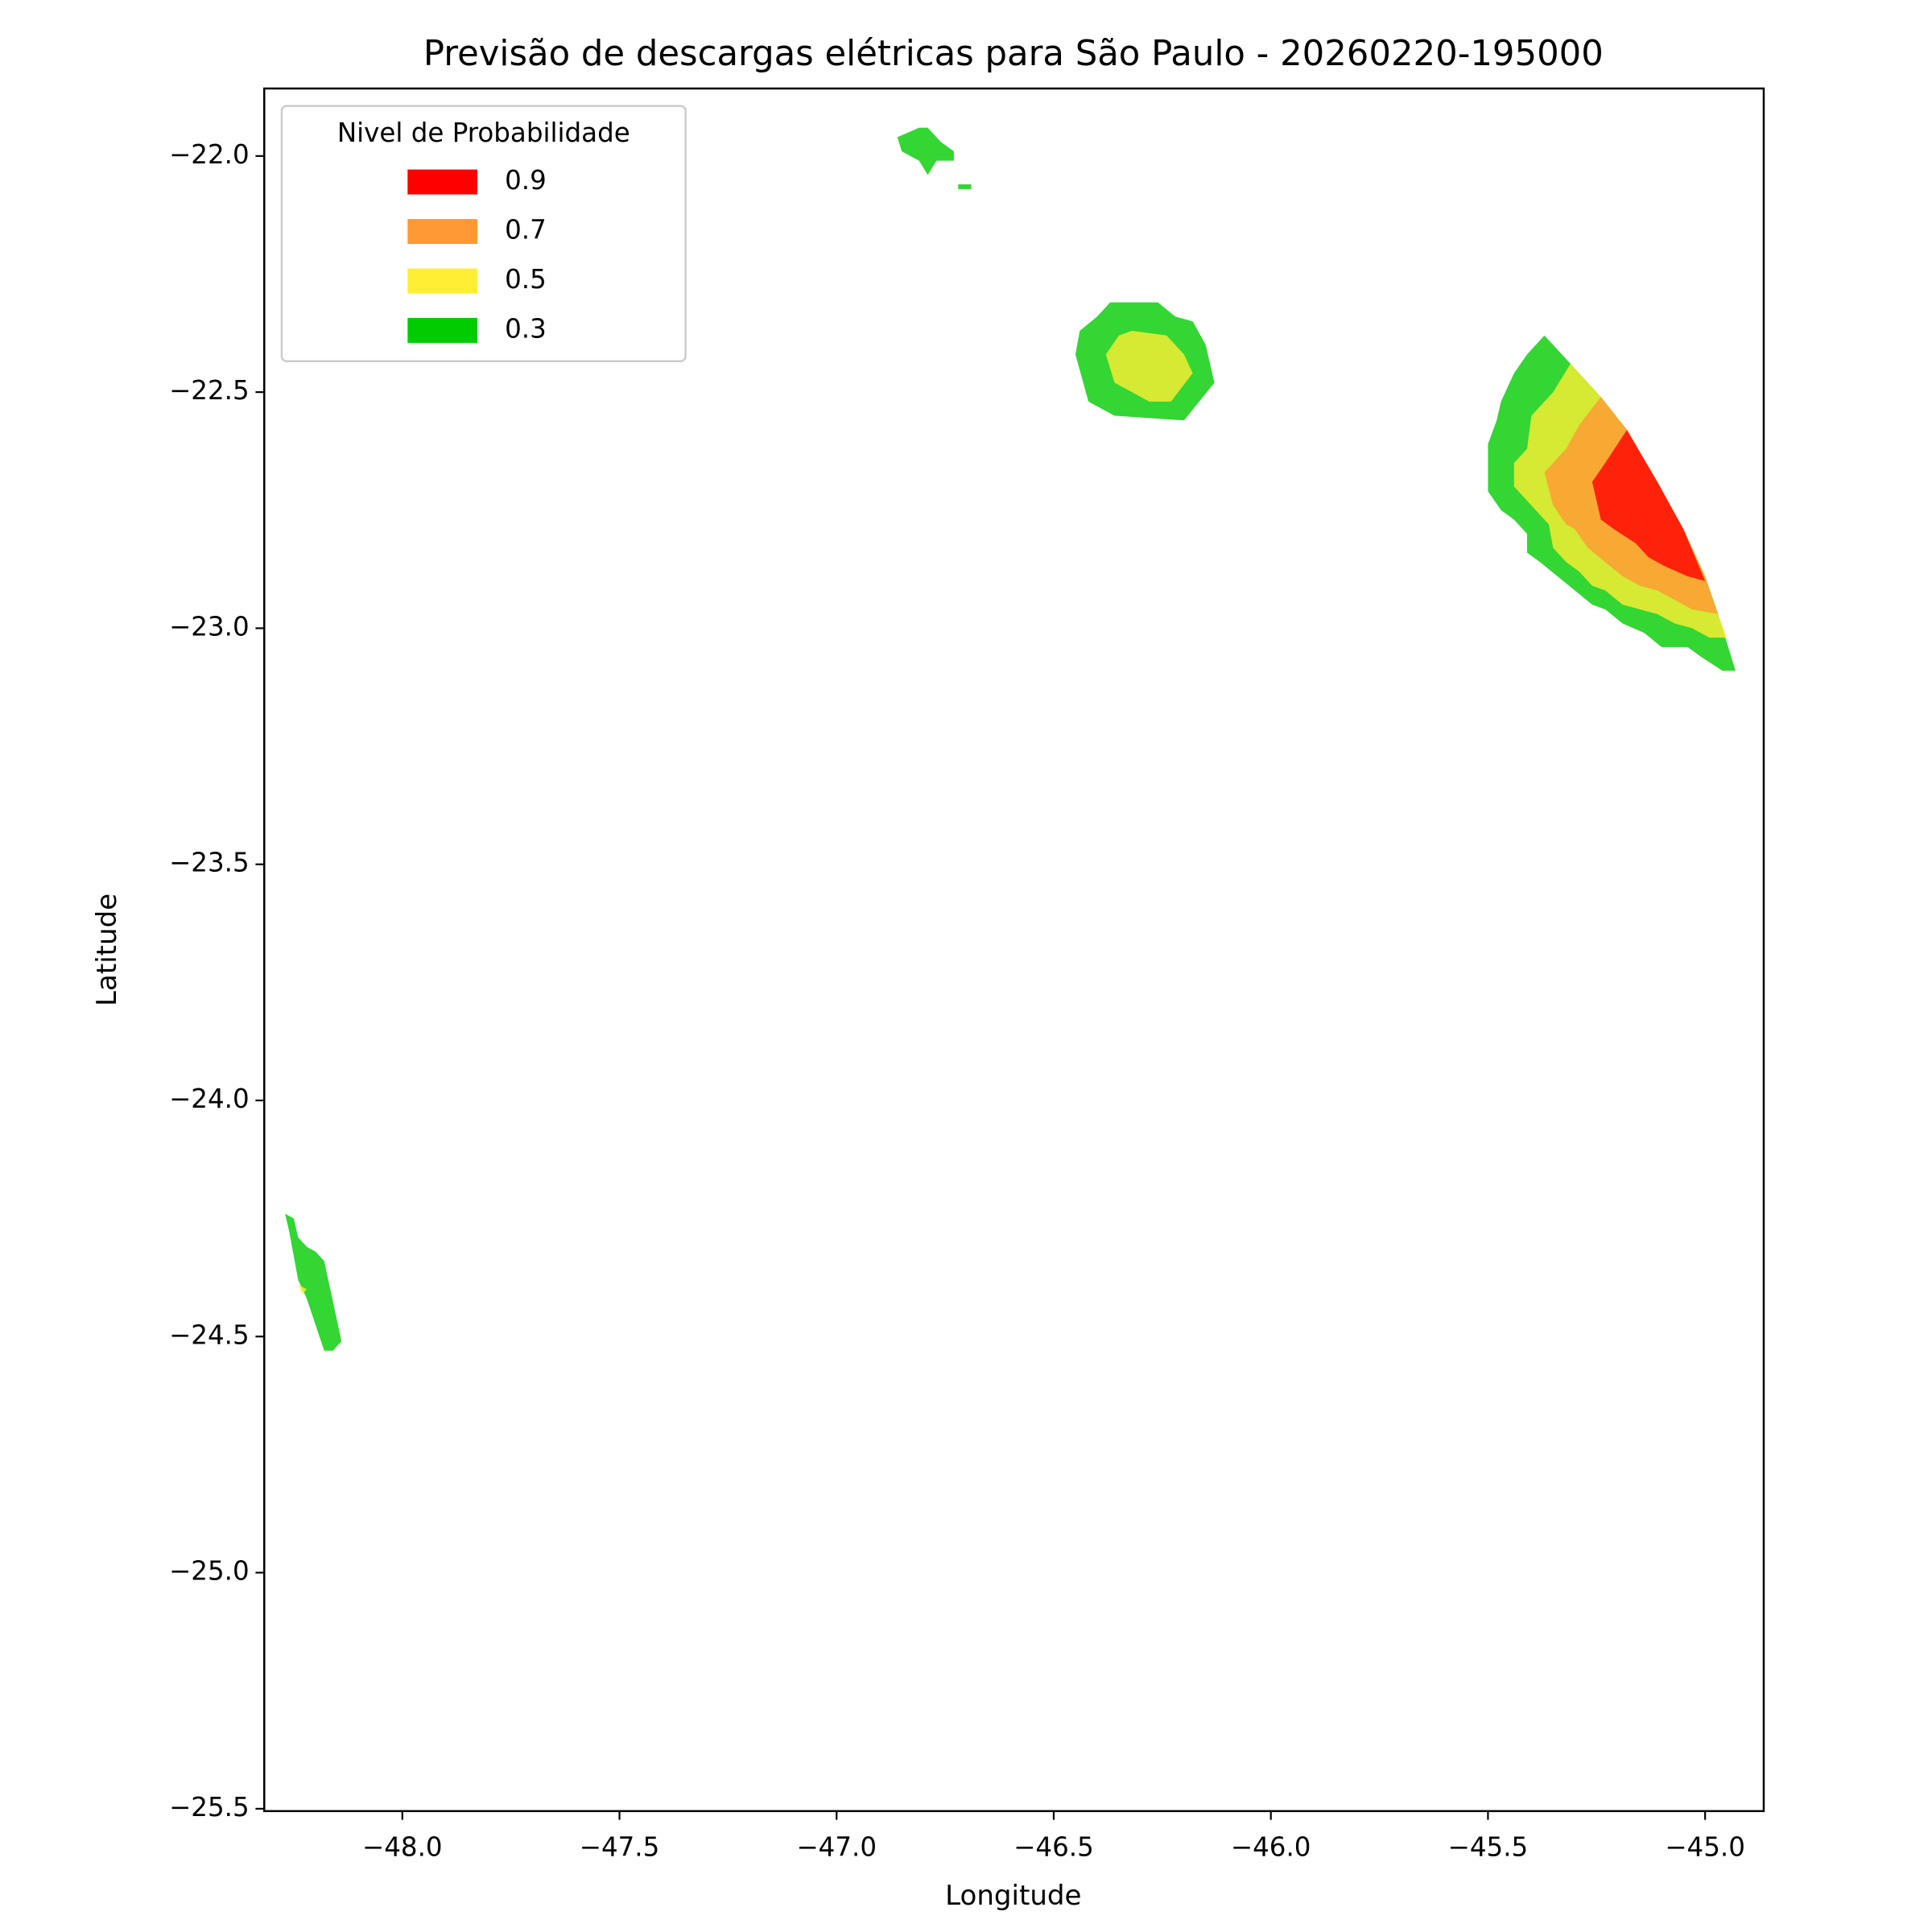  What do you see at coordinates (526, 328) in the screenshot?
I see `legend-label: 0.3` at bounding box center [526, 328].